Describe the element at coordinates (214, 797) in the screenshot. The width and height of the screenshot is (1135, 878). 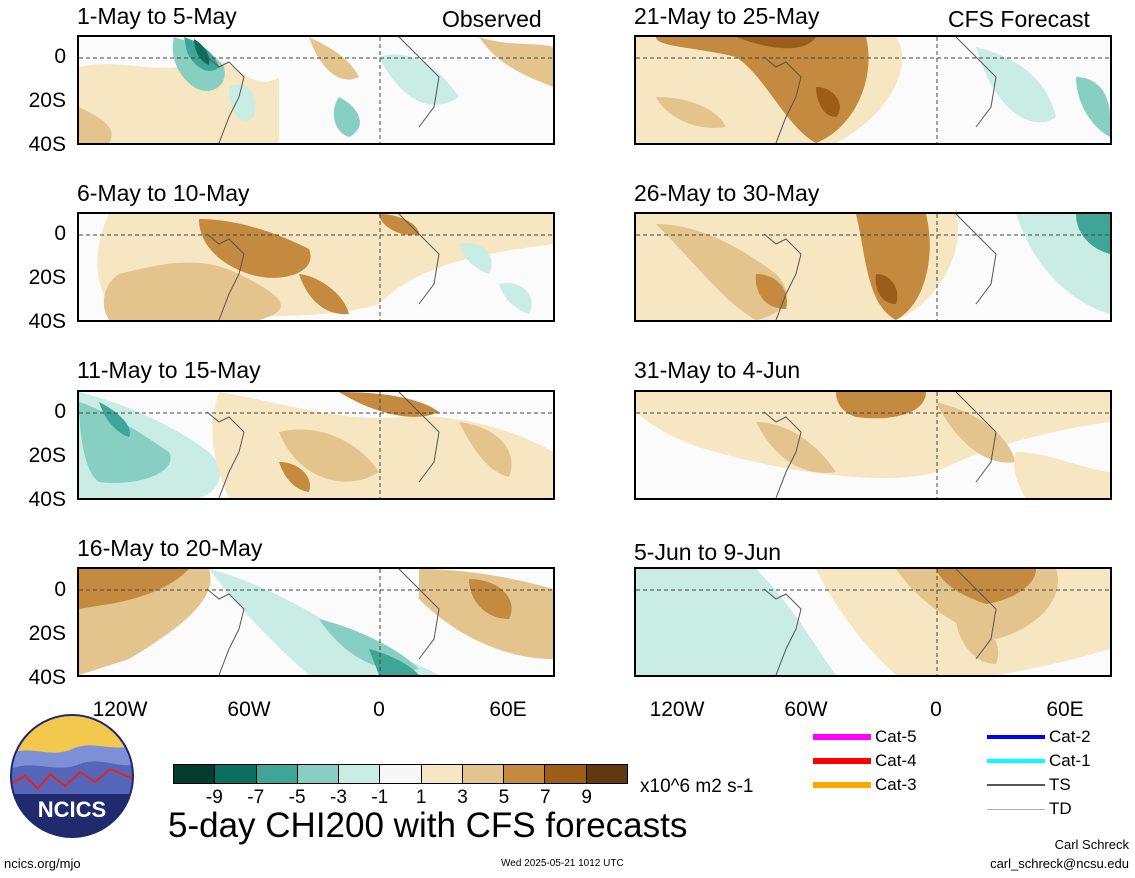
I see `colorbar-tick-label: -9` at that location.